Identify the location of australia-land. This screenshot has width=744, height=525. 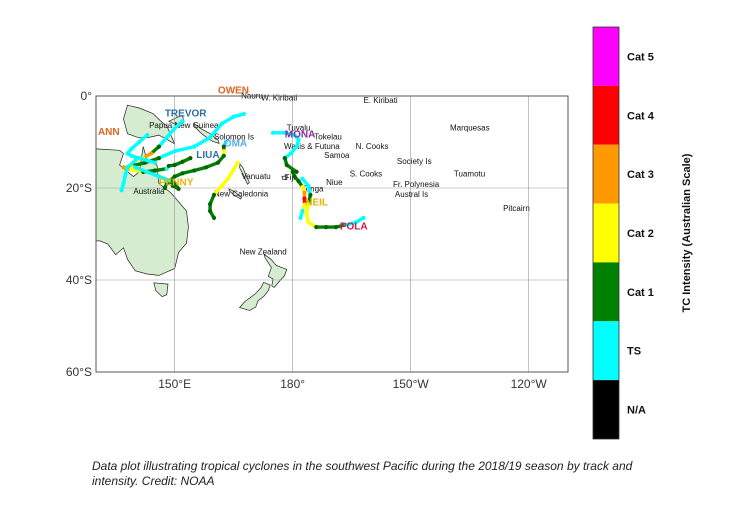
(142, 211).